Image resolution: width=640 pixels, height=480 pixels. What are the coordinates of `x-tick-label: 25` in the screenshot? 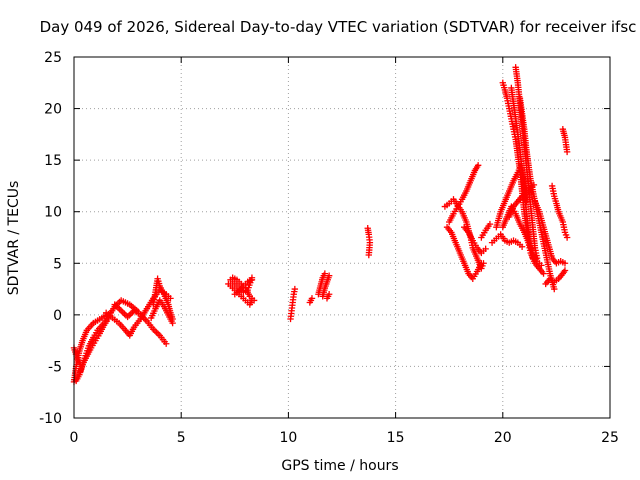 It's located at (610, 438).